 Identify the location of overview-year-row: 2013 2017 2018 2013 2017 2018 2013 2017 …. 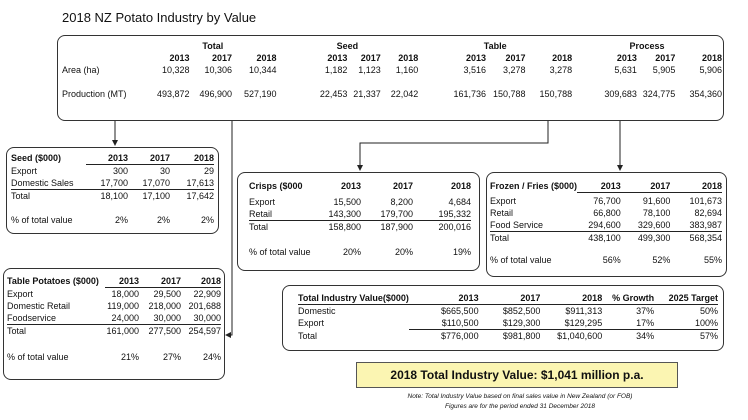
(392, 58).